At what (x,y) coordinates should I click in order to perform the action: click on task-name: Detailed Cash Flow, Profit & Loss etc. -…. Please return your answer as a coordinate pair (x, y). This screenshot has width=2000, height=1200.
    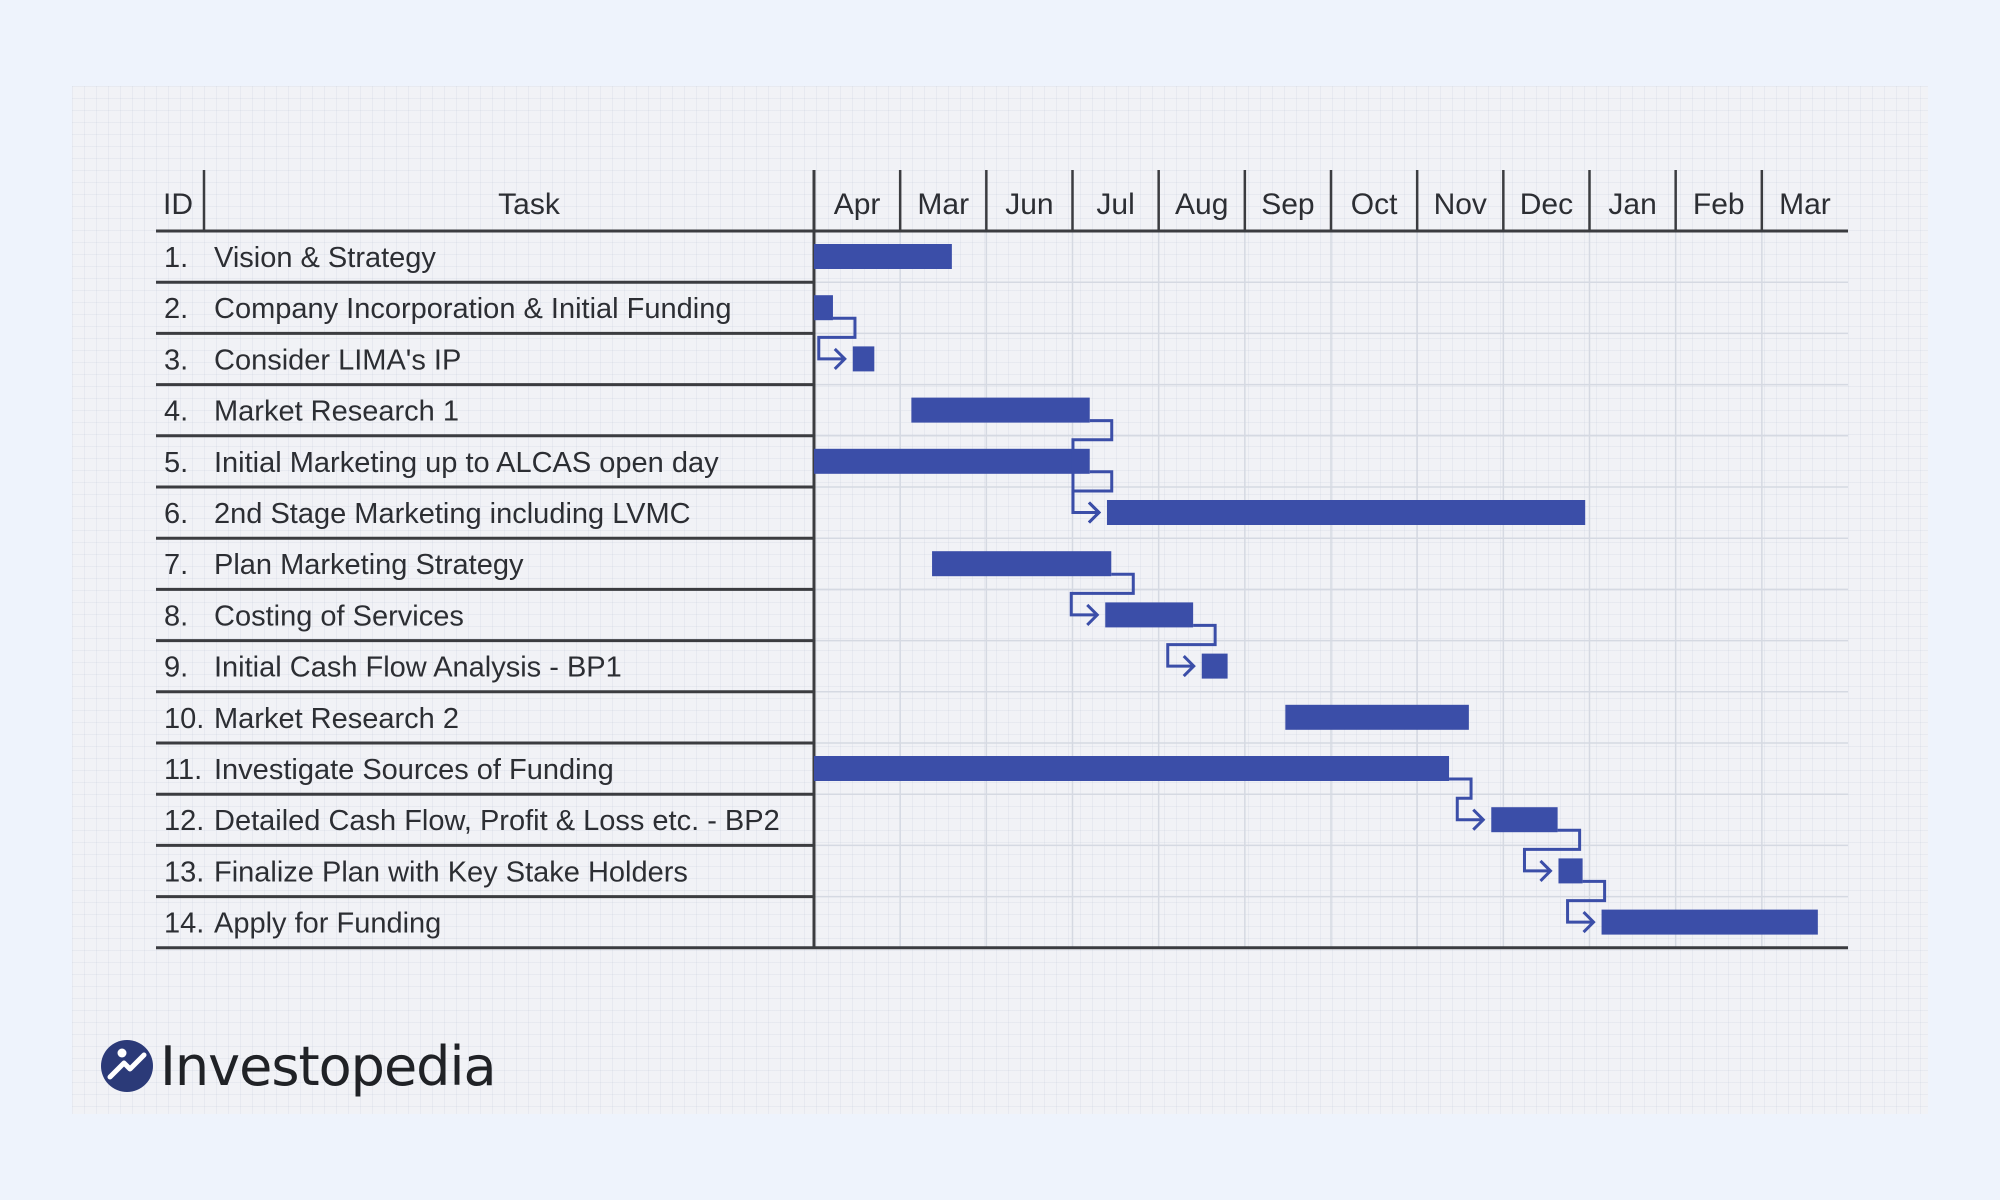
    Looking at the image, I should click on (497, 821).